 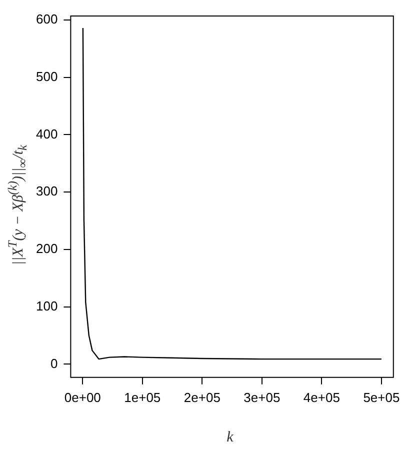 I want to click on x-axis-title: k, so click(x=230, y=438).